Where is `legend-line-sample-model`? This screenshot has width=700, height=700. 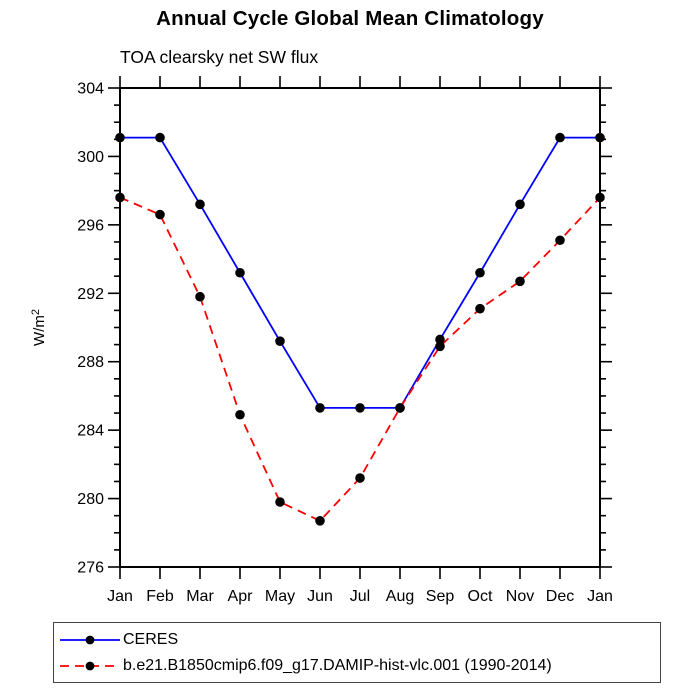 legend-line-sample-model is located at coordinates (90, 665).